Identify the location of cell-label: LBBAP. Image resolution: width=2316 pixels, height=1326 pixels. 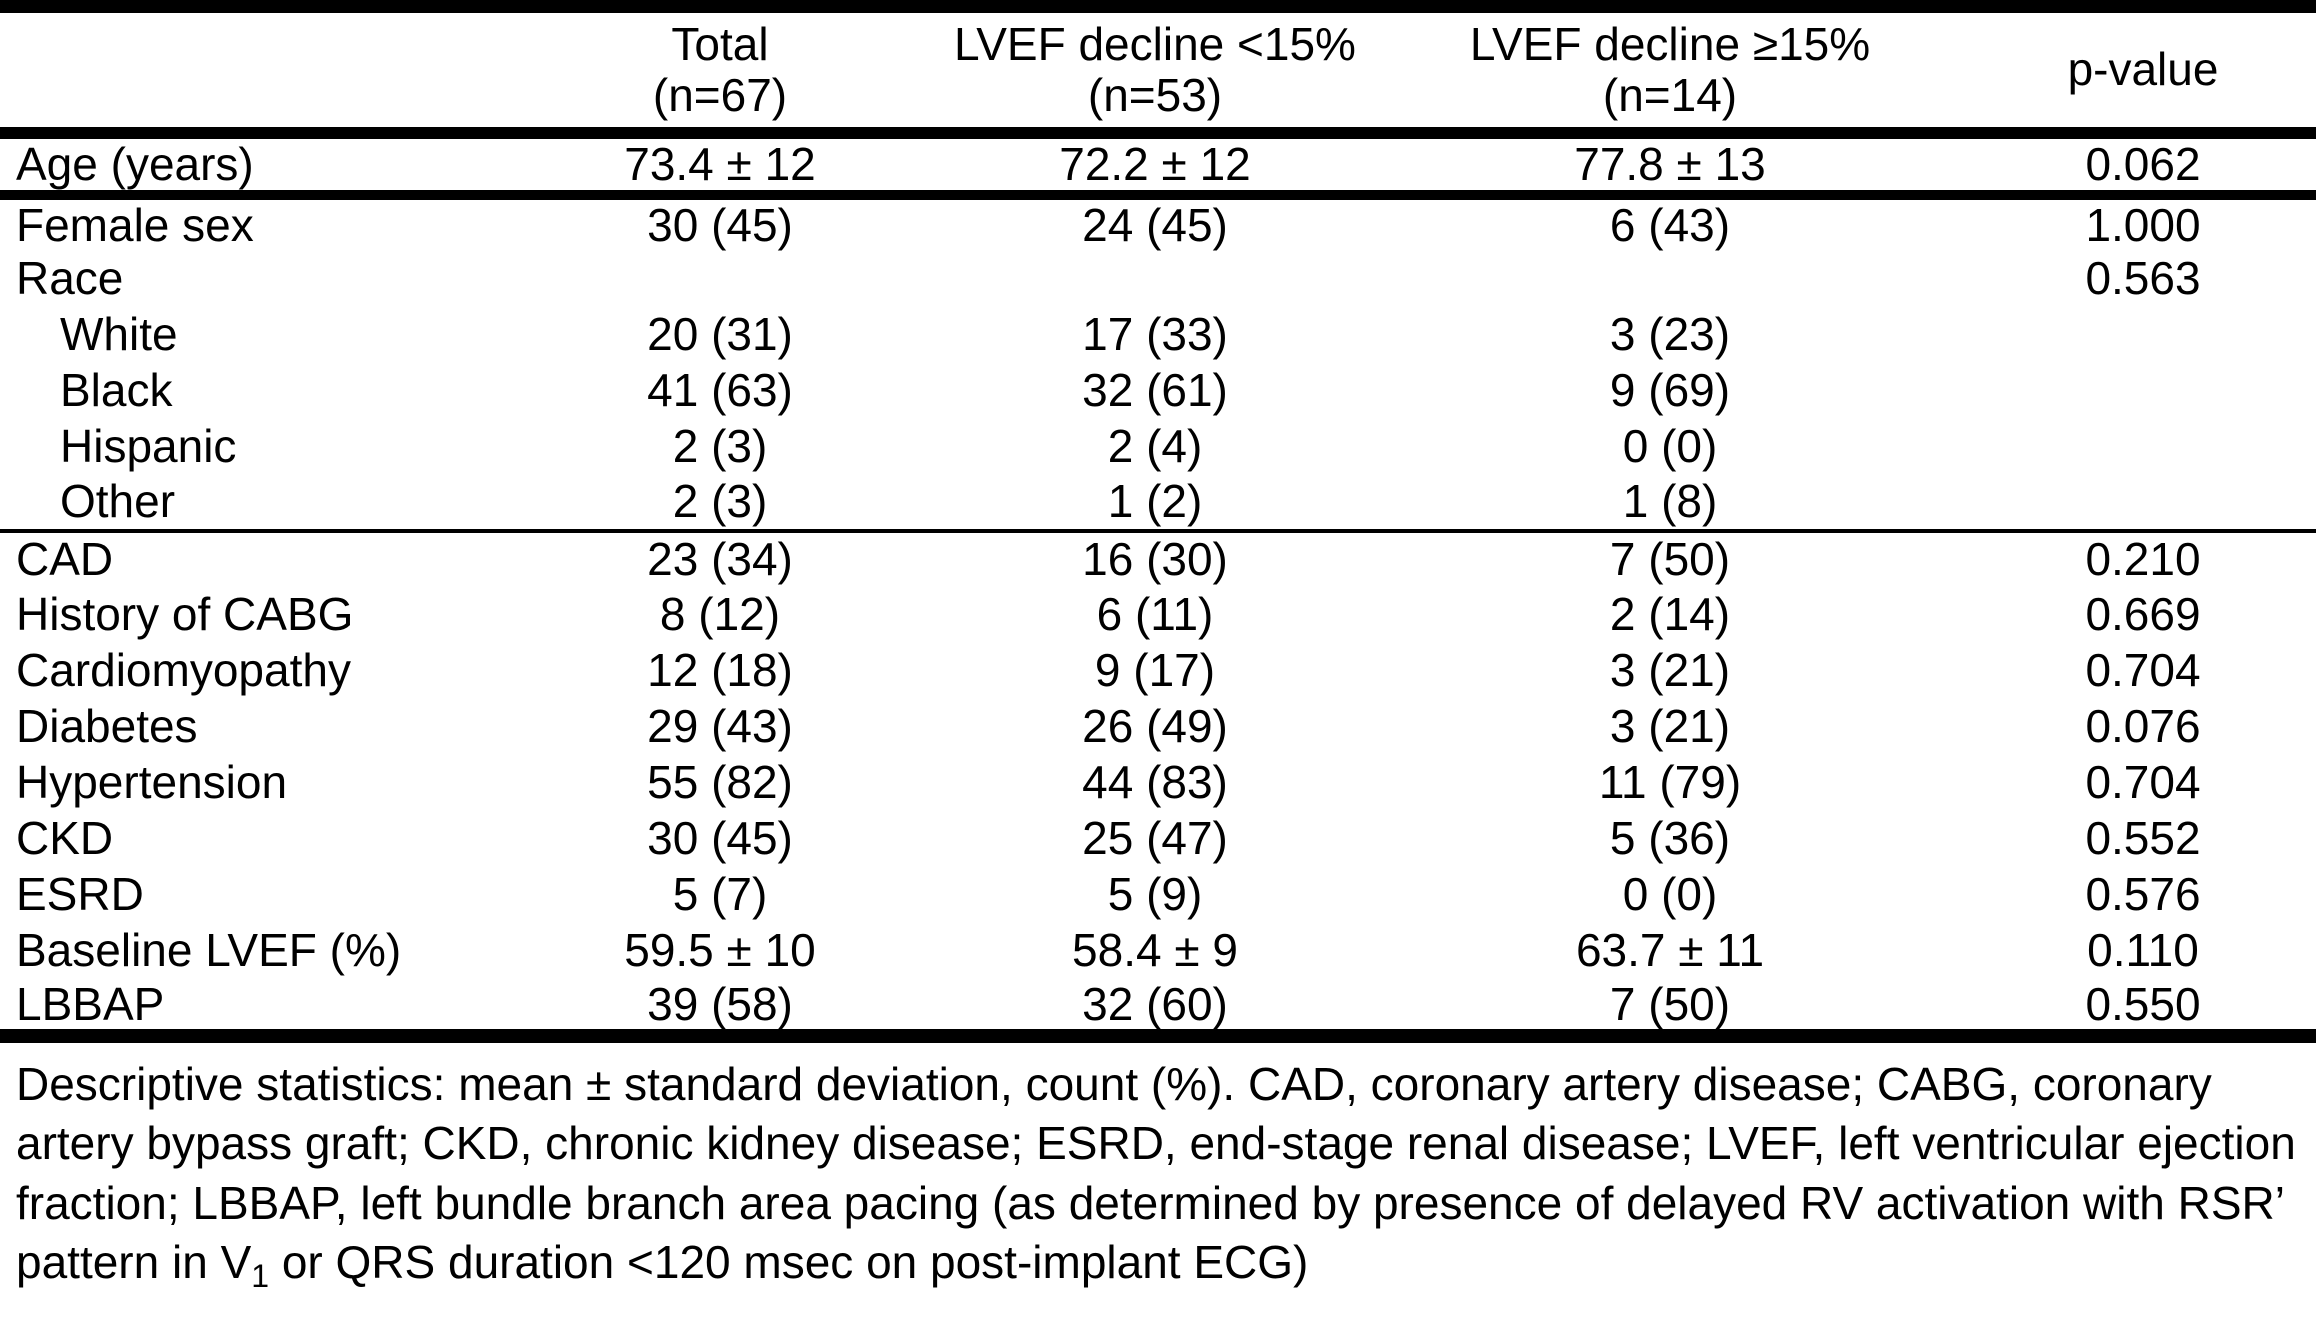
(90, 1003).